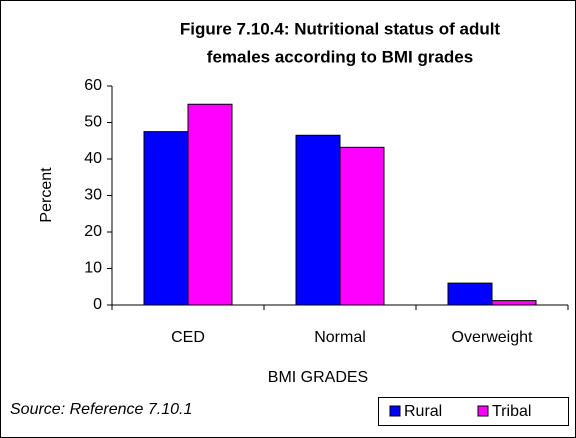 This screenshot has height=438, width=576. I want to click on x-tick-label: Normal, so click(340, 337).